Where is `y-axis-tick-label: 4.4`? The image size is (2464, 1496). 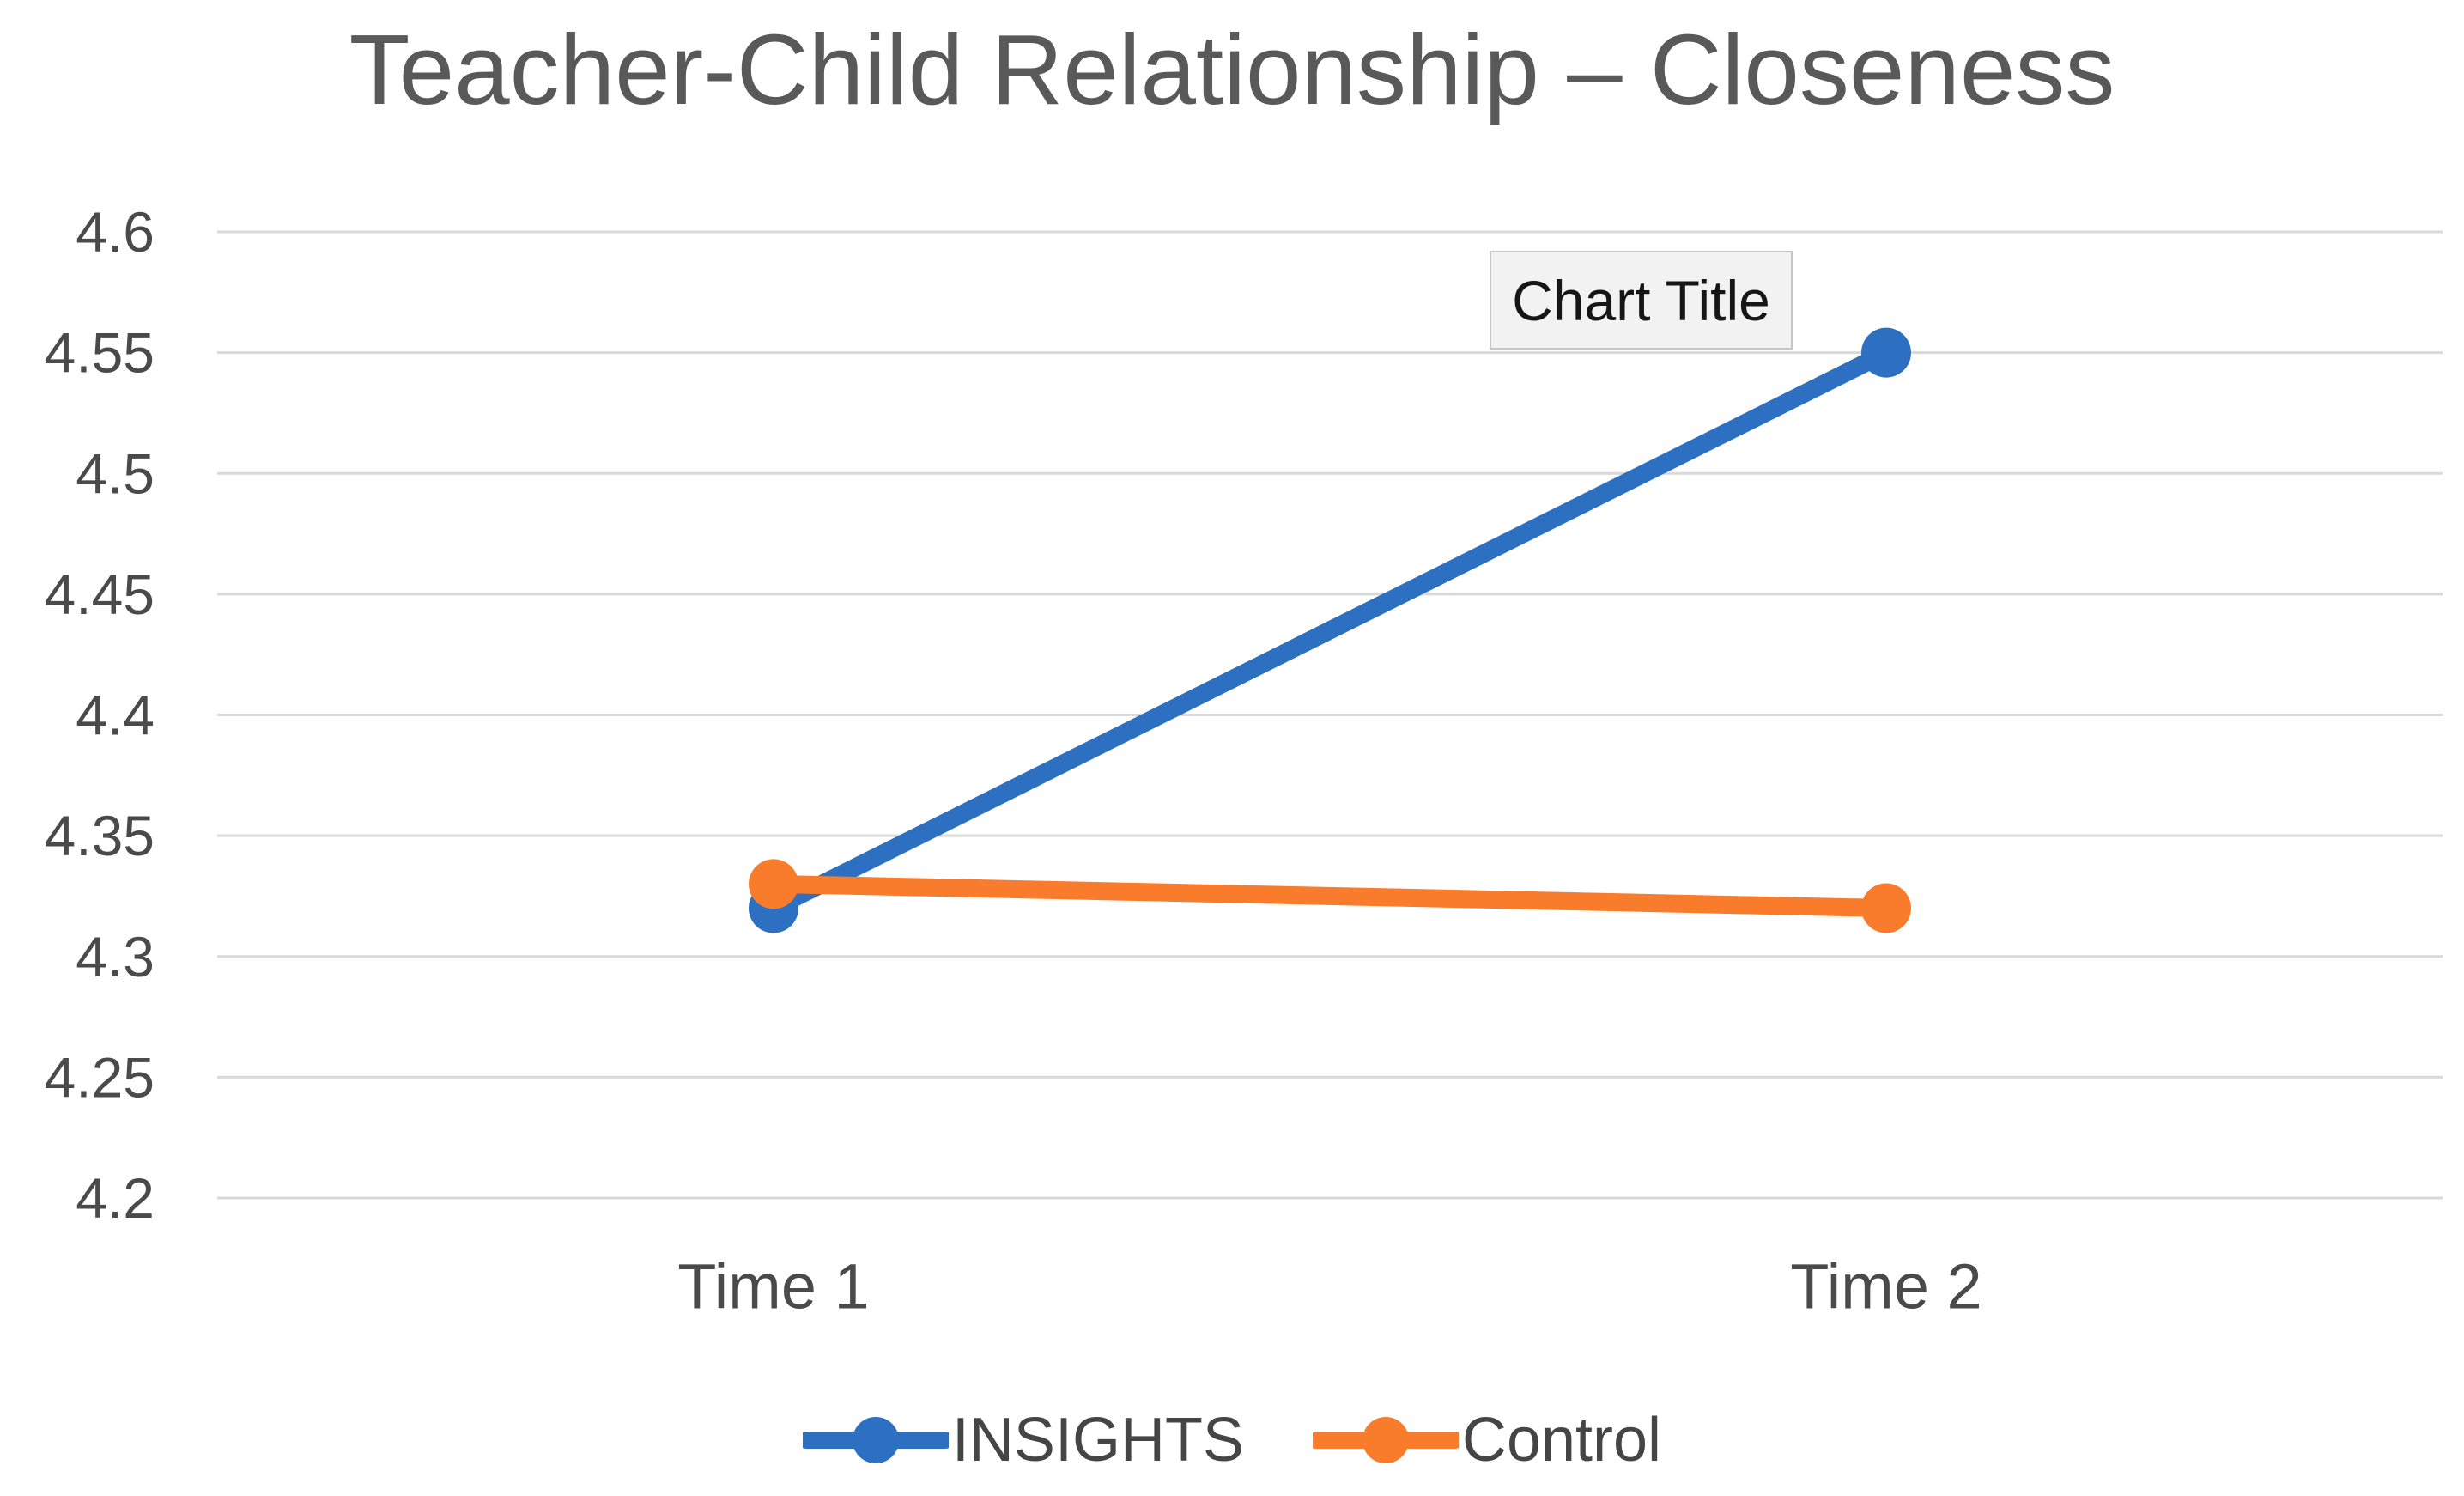
y-axis-tick-label: 4.4 is located at coordinates (115, 715).